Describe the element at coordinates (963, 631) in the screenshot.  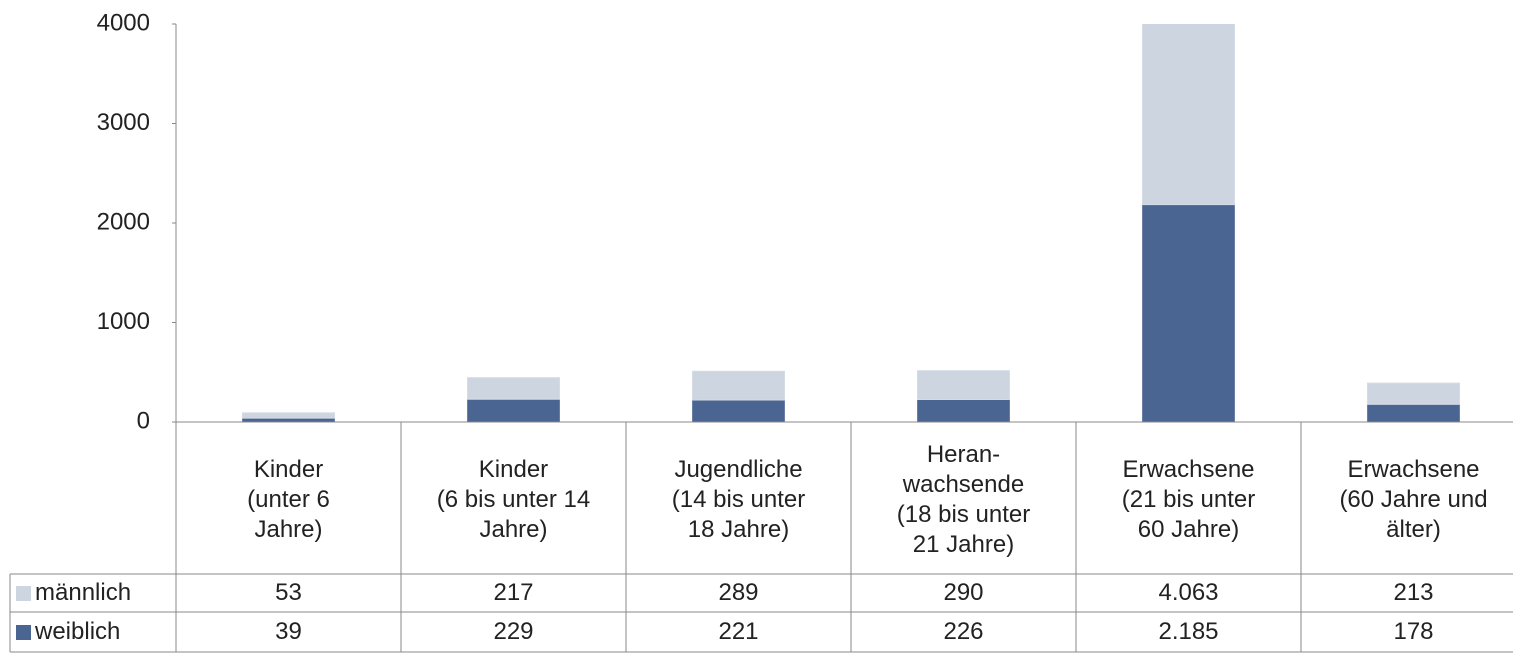
I see `table-value: 226` at that location.